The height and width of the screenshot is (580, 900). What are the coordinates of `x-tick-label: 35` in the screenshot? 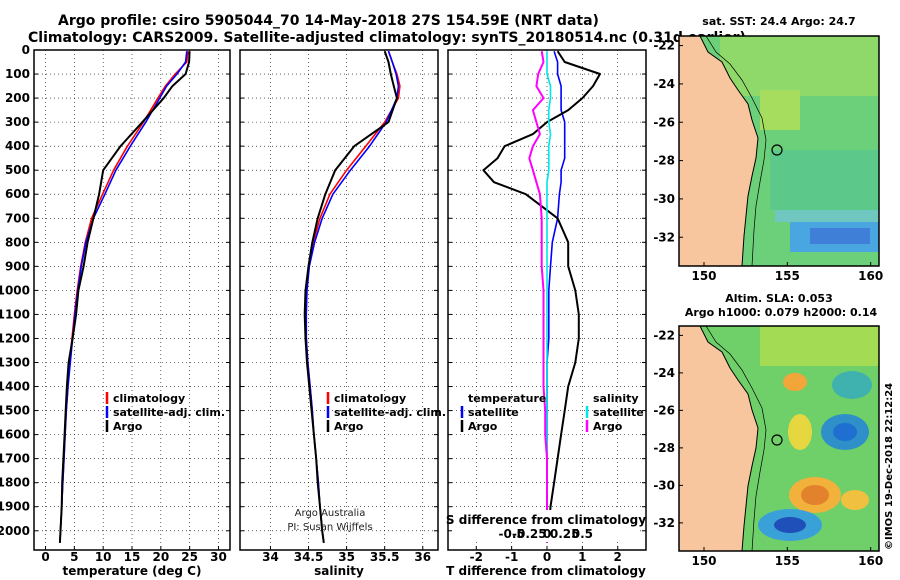 It's located at (346, 557).